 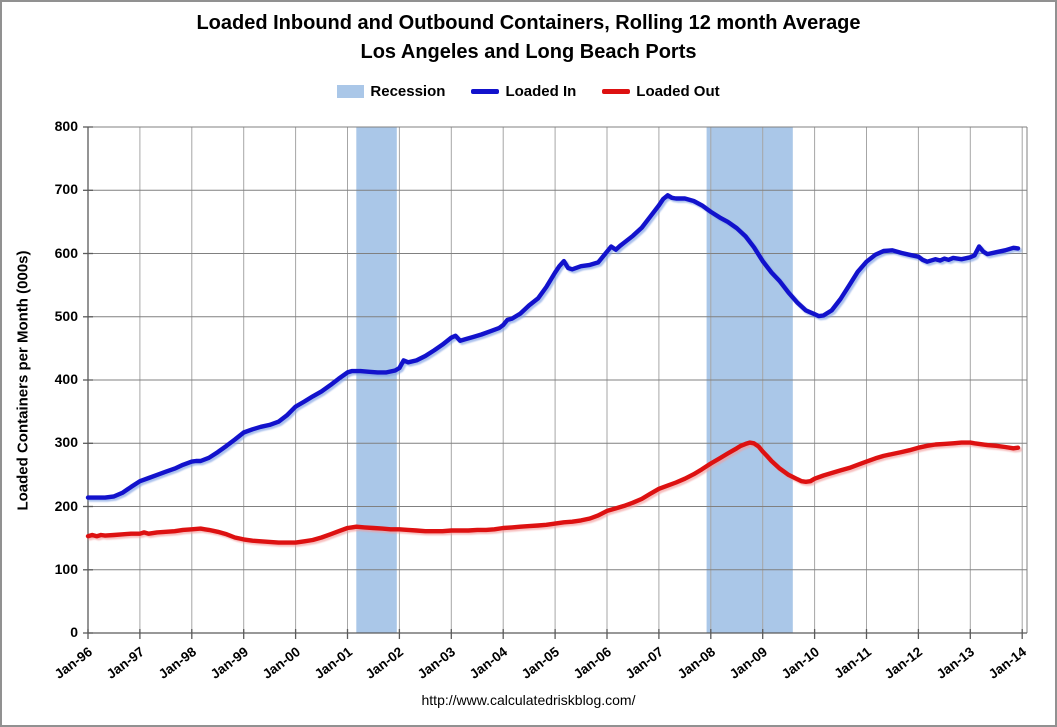 I want to click on y-tick-label: 300, so click(x=66, y=442).